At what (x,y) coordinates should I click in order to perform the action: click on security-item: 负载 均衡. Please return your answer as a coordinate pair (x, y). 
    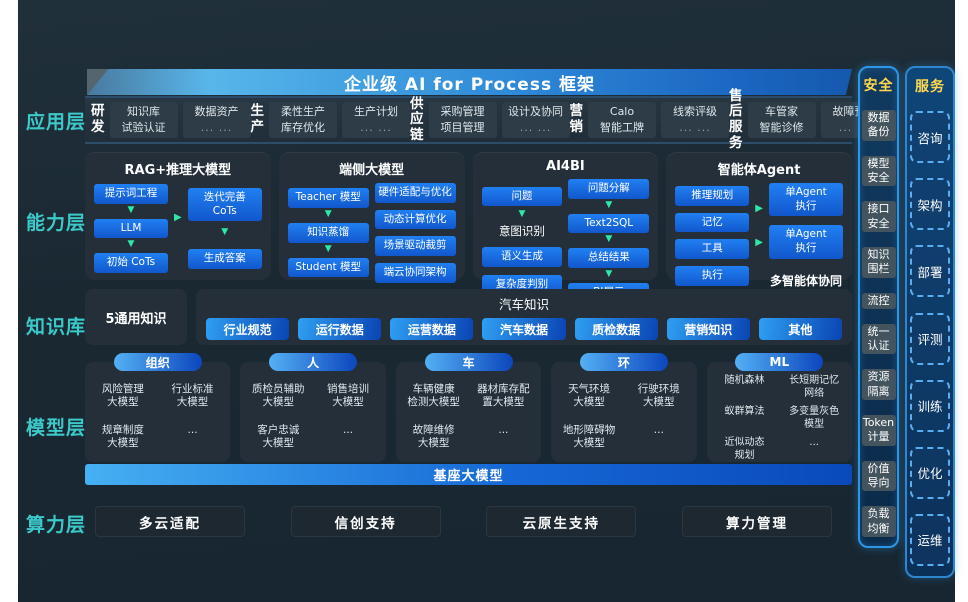
    Looking at the image, I should click on (878, 521).